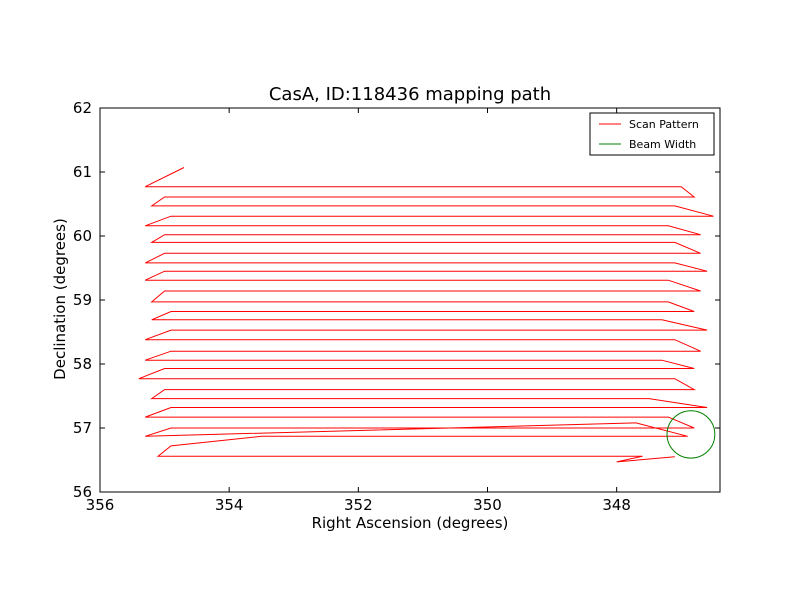 This screenshot has width=800, height=605. What do you see at coordinates (100, 505) in the screenshot?
I see `x-tick-label: 356` at bounding box center [100, 505].